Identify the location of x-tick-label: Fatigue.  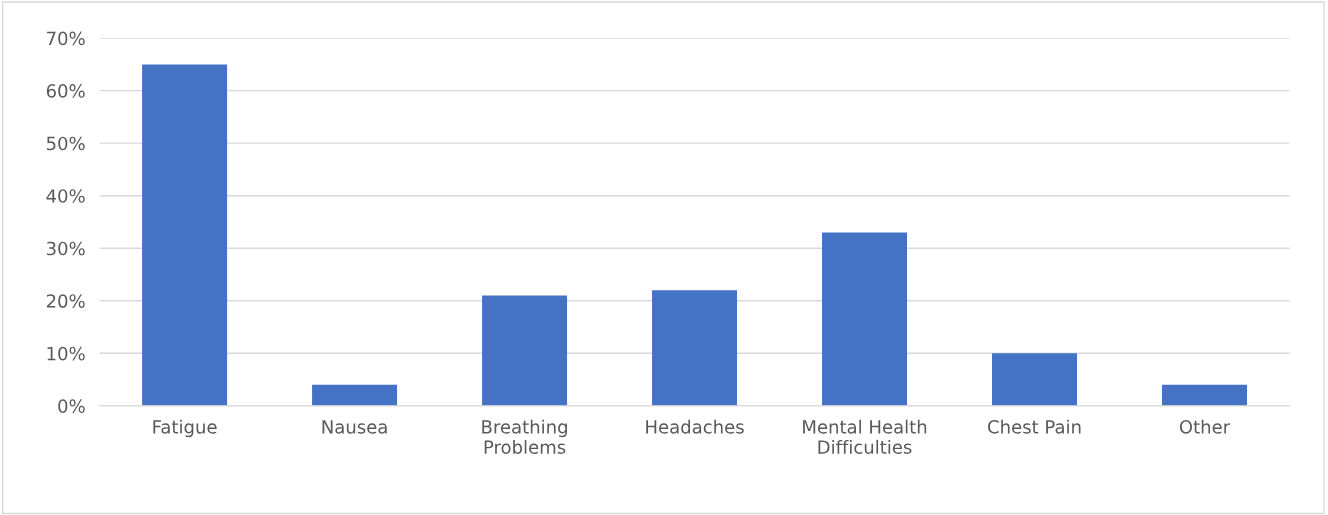
(185, 428).